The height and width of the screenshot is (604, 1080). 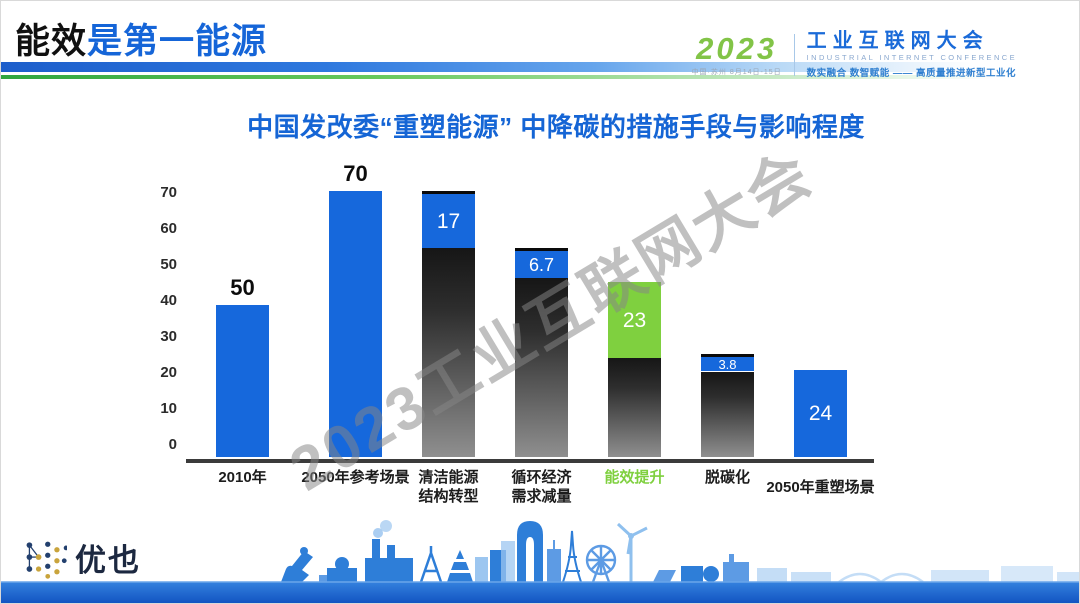 I want to click on conference-name-en: INDUSTRIAL INTERNET CONFERENCE, so click(x=911, y=57).